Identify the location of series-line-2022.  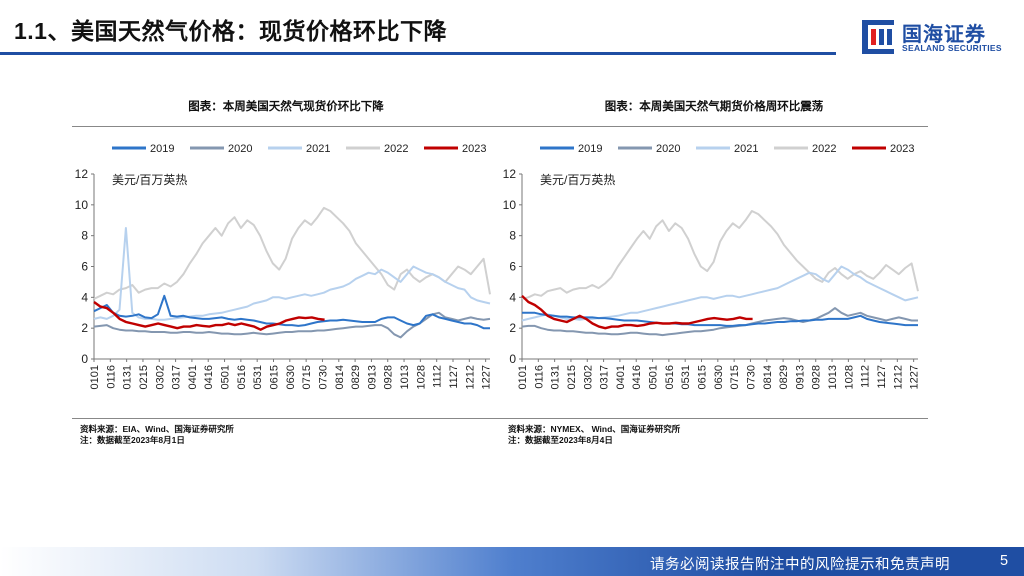
(292, 253).